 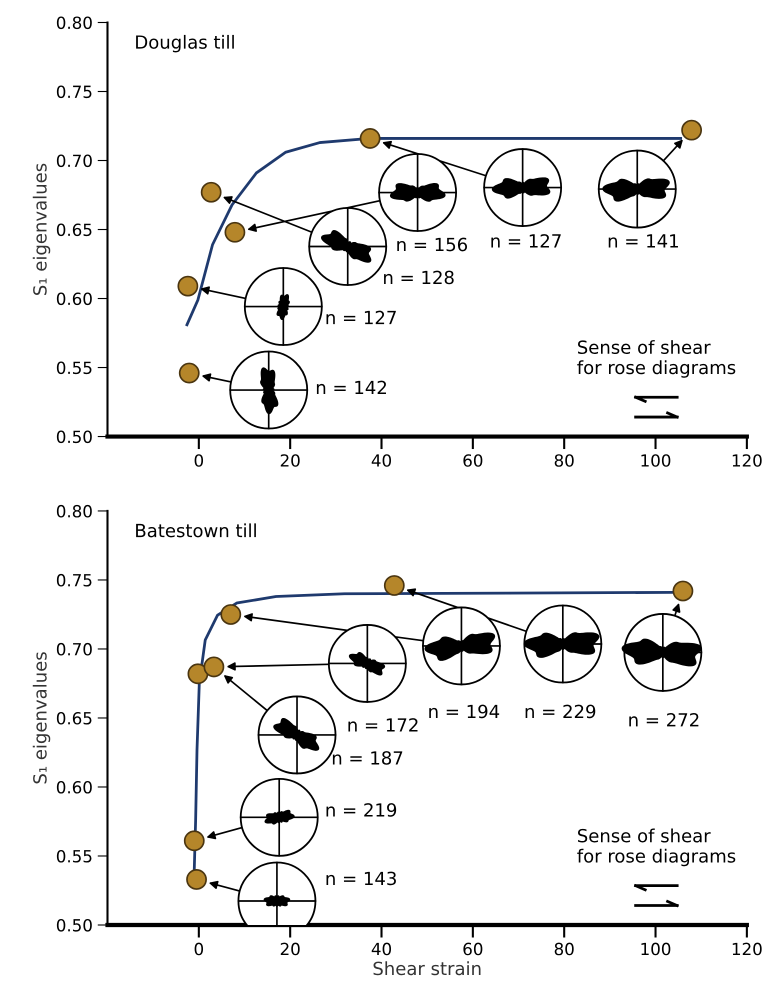 What do you see at coordinates (361, 810) in the screenshot?
I see `annotation: n = 219` at bounding box center [361, 810].